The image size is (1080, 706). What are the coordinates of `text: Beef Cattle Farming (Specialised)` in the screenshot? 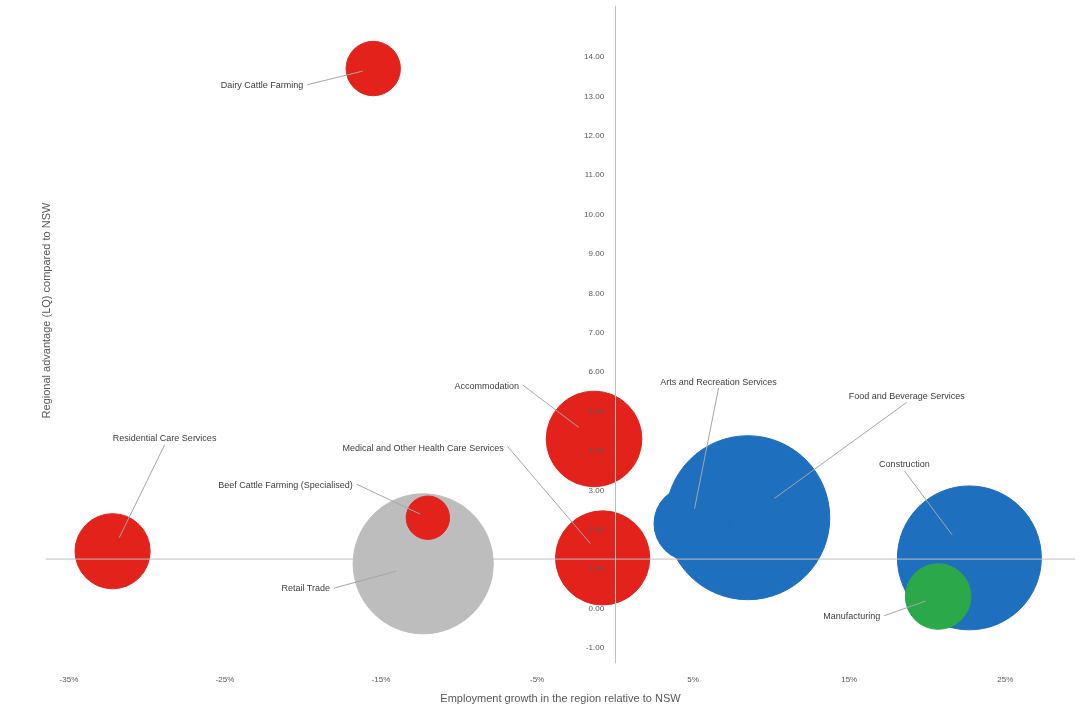 It's located at (285, 484).